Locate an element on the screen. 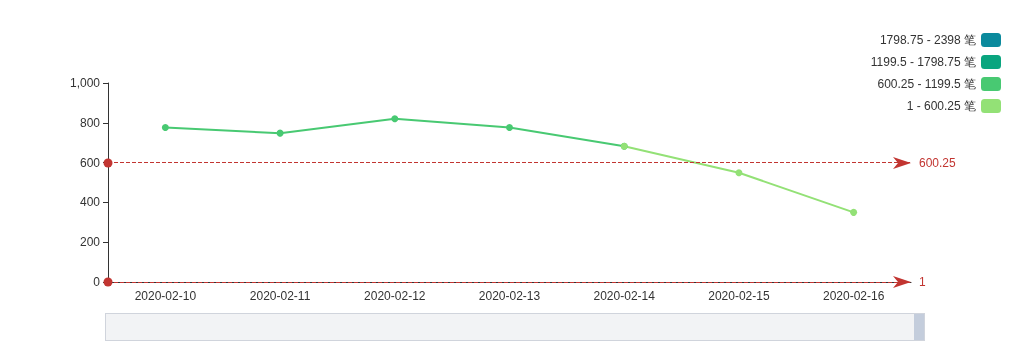  ref-line-label: 1 is located at coordinates (922, 281).